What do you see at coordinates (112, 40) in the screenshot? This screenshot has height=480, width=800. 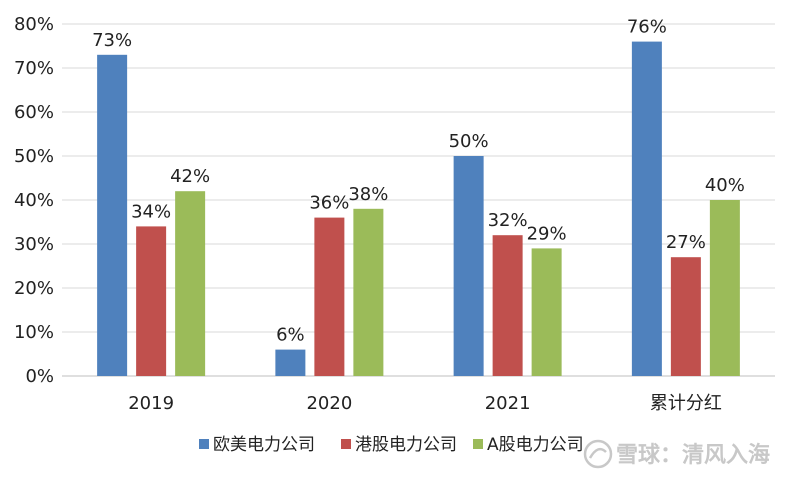 I see `data-label: 73%` at bounding box center [112, 40].